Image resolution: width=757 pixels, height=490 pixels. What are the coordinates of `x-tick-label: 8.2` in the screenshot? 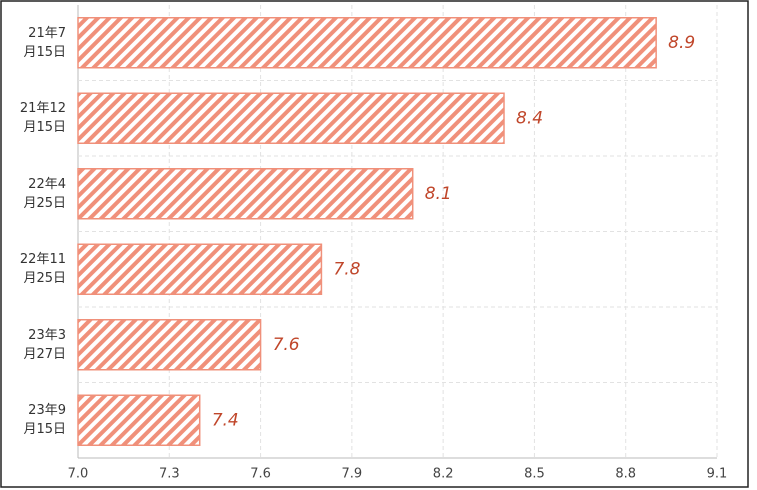 It's located at (443, 474).